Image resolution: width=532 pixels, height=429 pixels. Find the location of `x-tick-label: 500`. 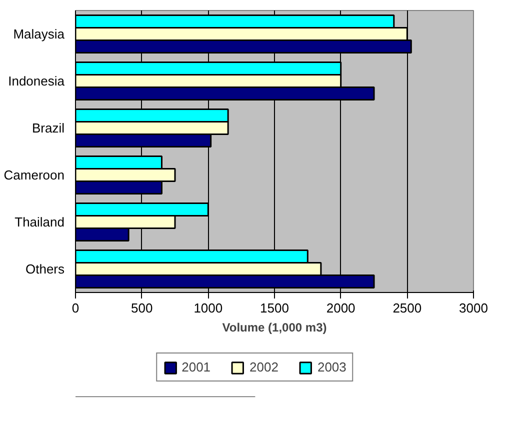

x-tick-label: 500 is located at coordinates (141, 308).